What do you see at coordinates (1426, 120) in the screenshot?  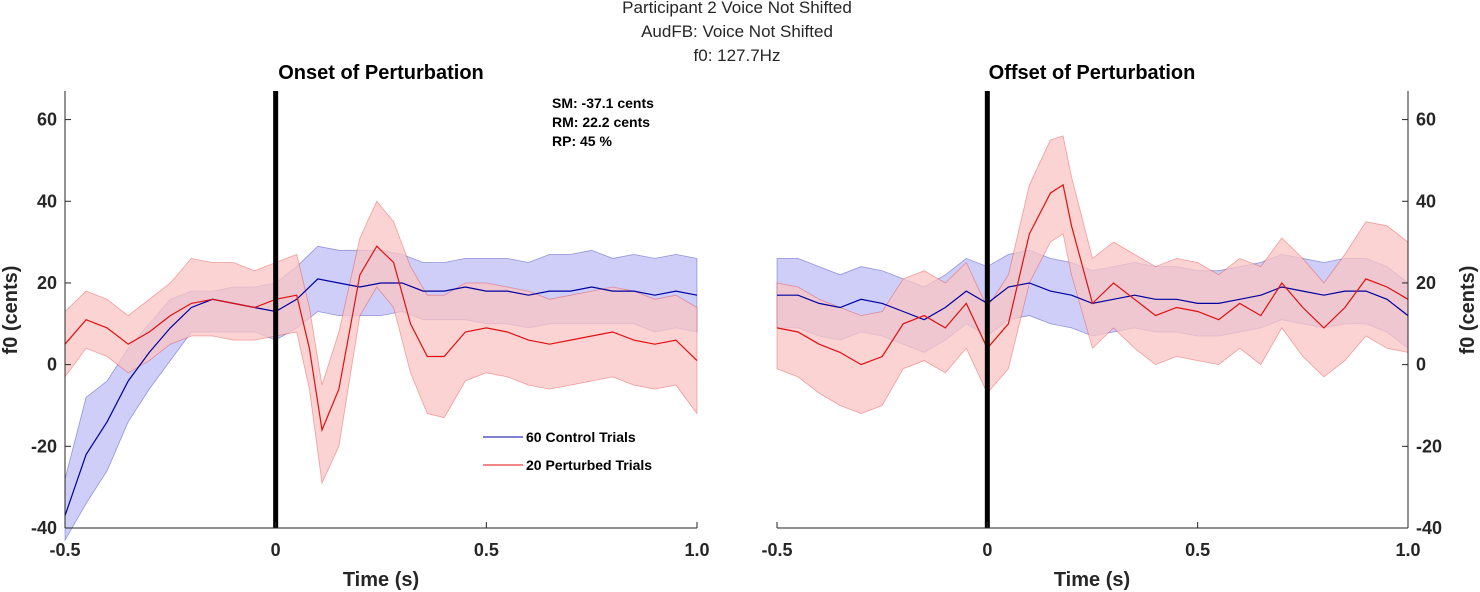 I see `offset-y-tick-label: 60` at bounding box center [1426, 120].